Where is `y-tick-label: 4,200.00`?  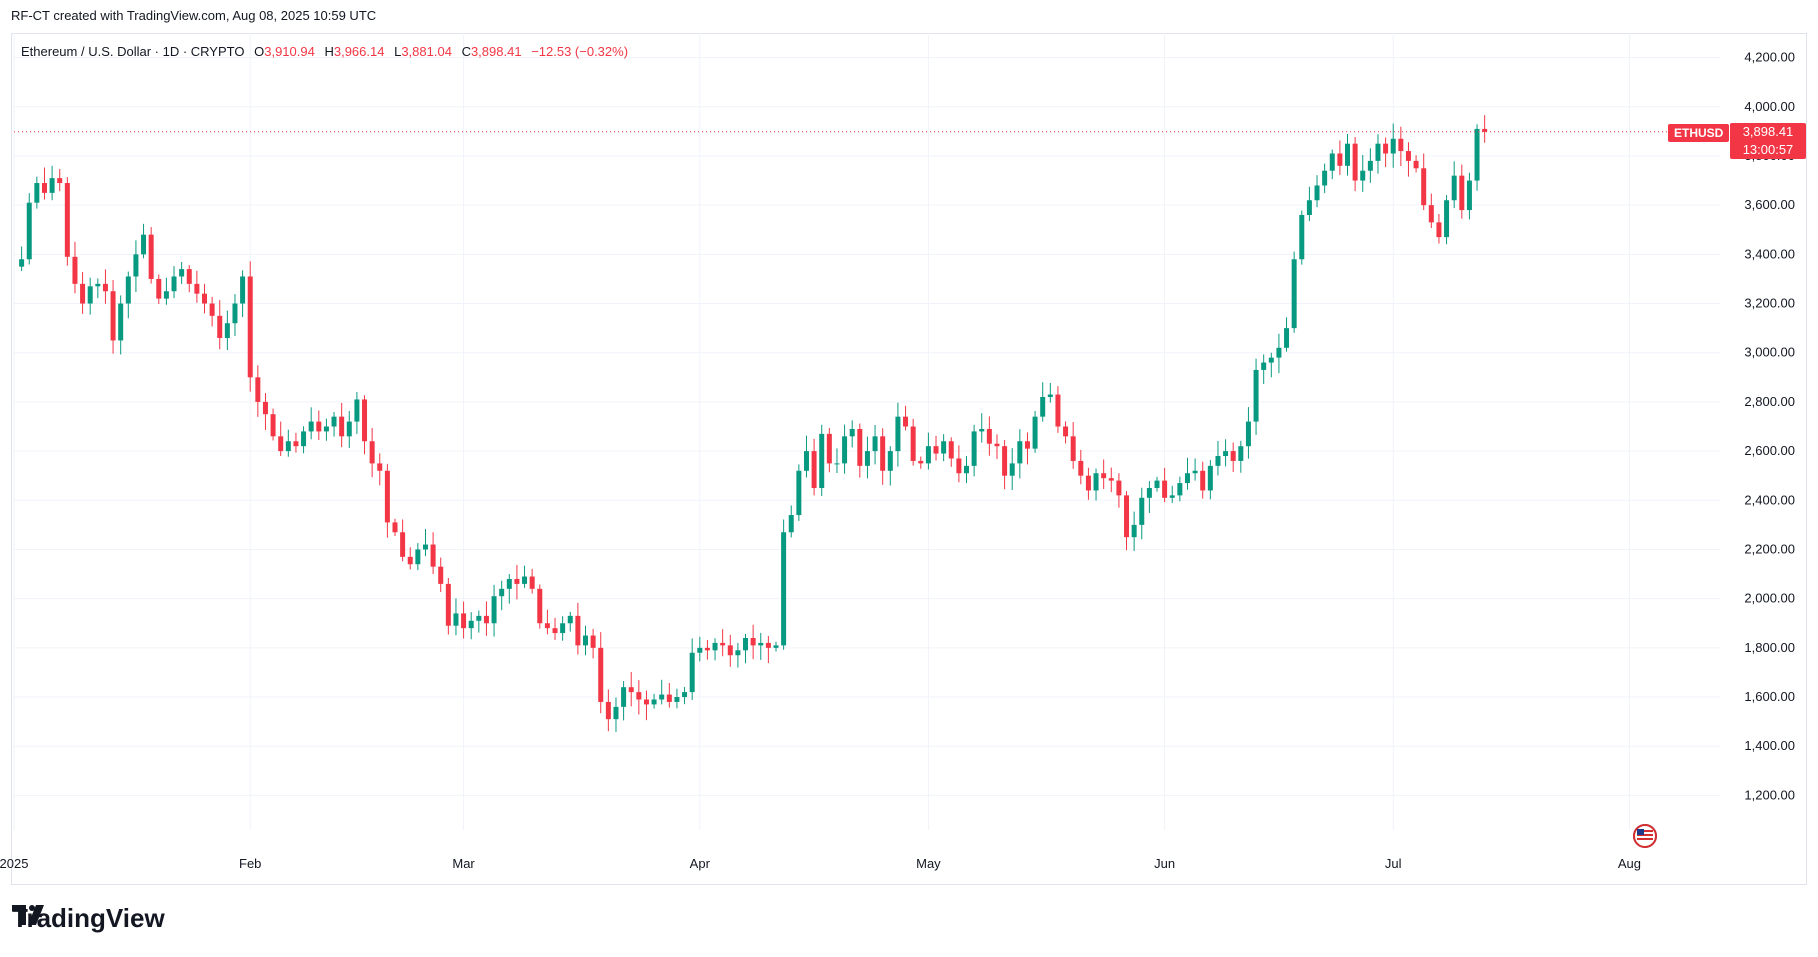 y-tick-label: 4,200.00 is located at coordinates (1769, 57).